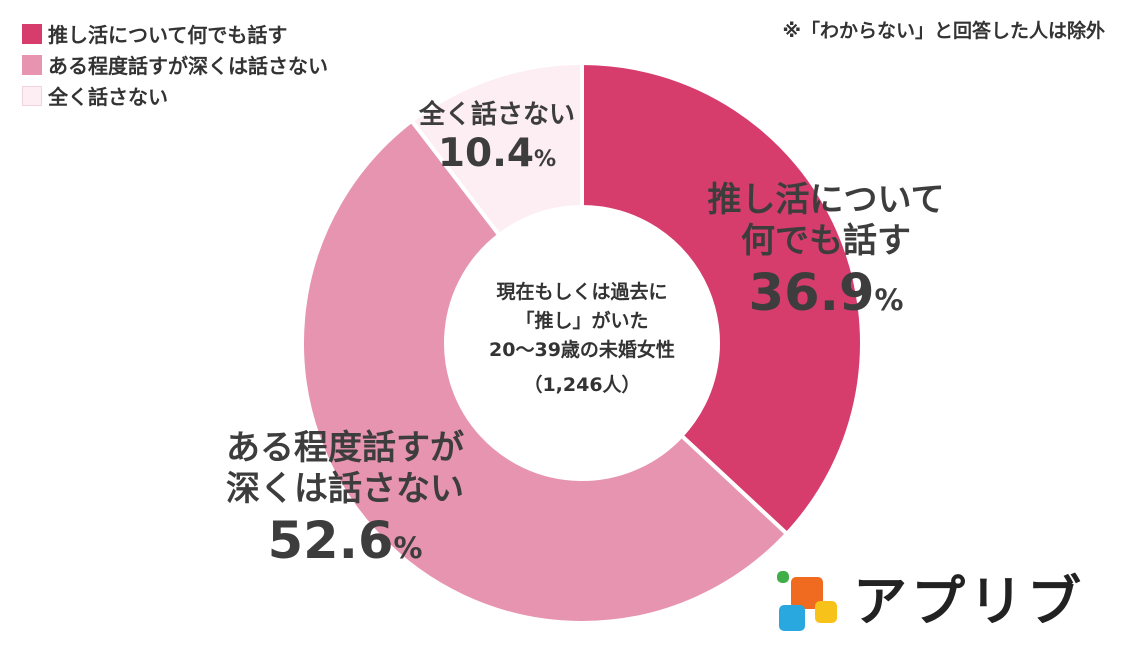  I want to click on logo-square-blue, so click(792, 618).